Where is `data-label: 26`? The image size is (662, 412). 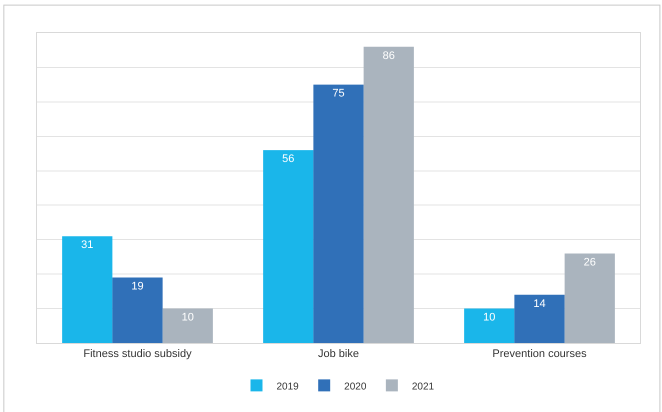 data-label: 26 is located at coordinates (590, 262).